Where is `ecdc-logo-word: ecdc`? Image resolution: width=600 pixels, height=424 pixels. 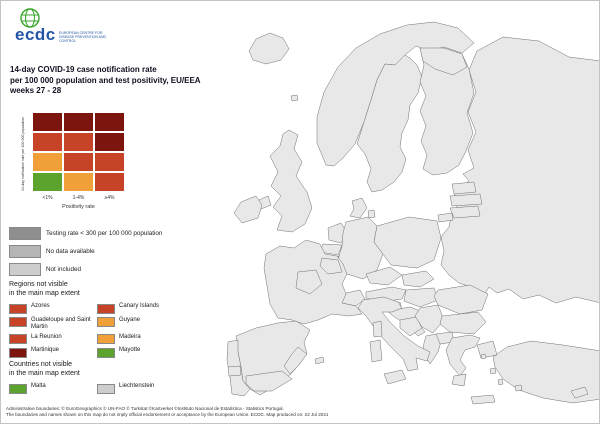 ecdc-logo-word: ecdc is located at coordinates (35, 34).